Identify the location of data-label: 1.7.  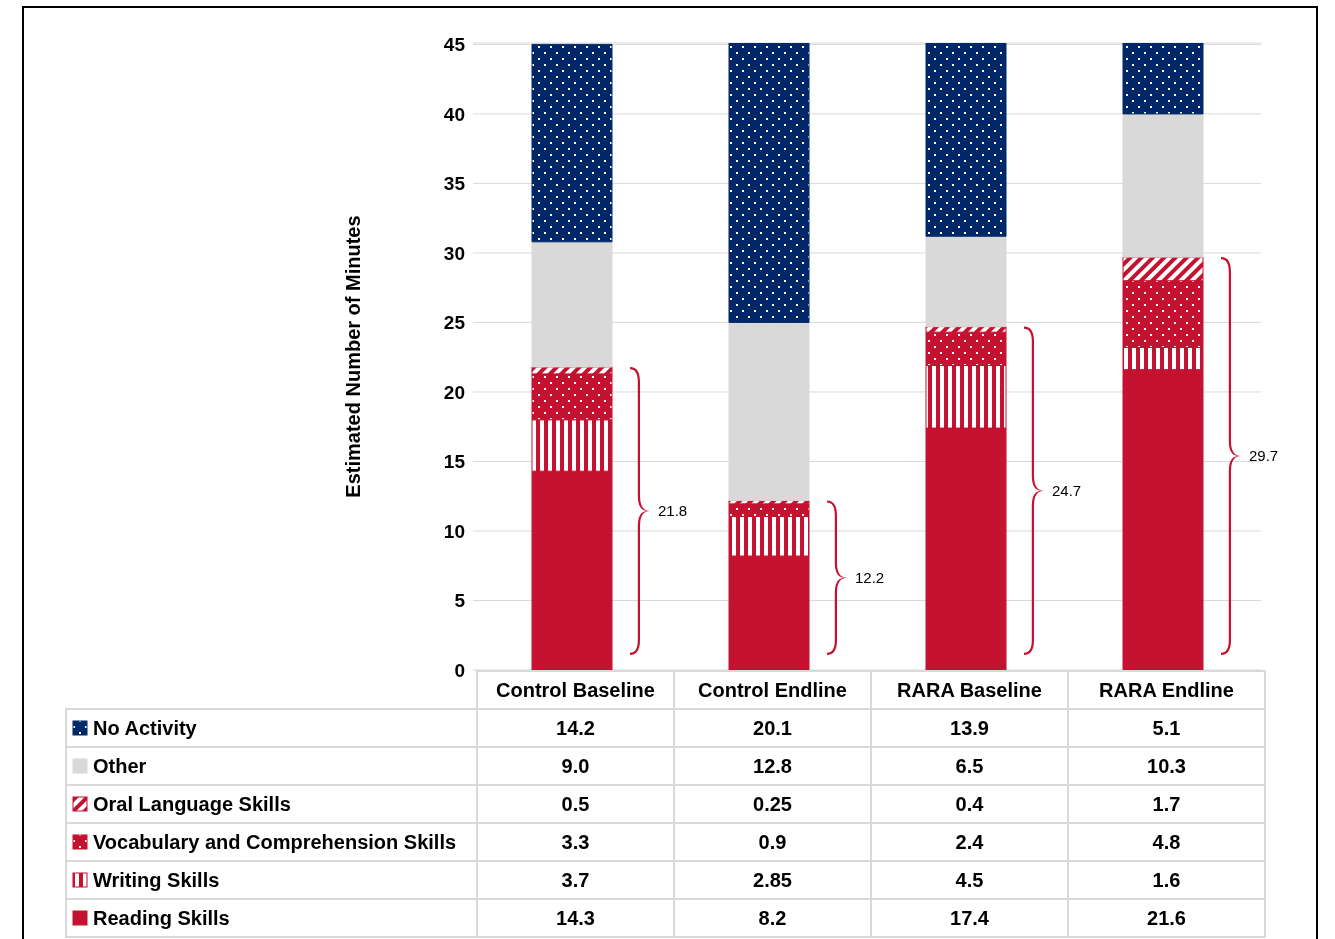
(1166, 804).